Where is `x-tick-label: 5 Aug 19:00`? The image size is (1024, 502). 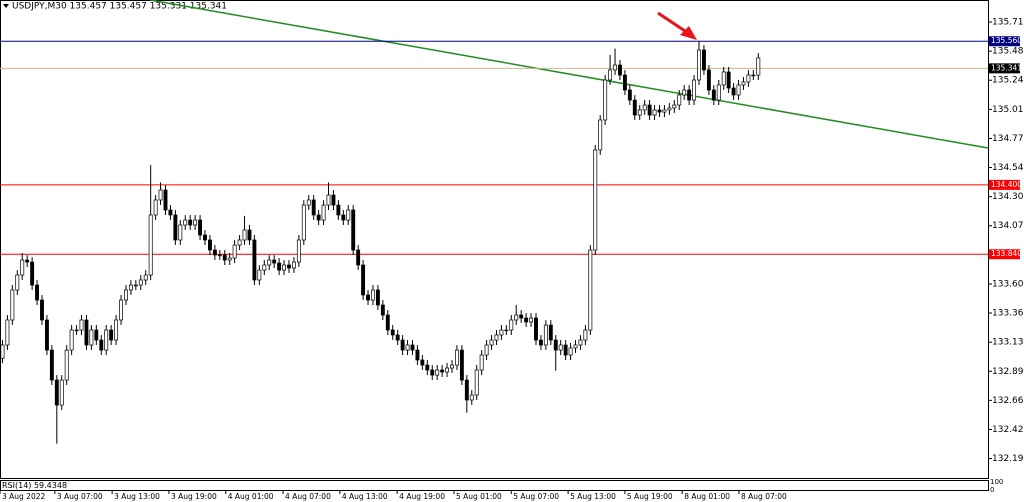
x-tick-label: 5 Aug 19:00 is located at coordinates (650, 496).